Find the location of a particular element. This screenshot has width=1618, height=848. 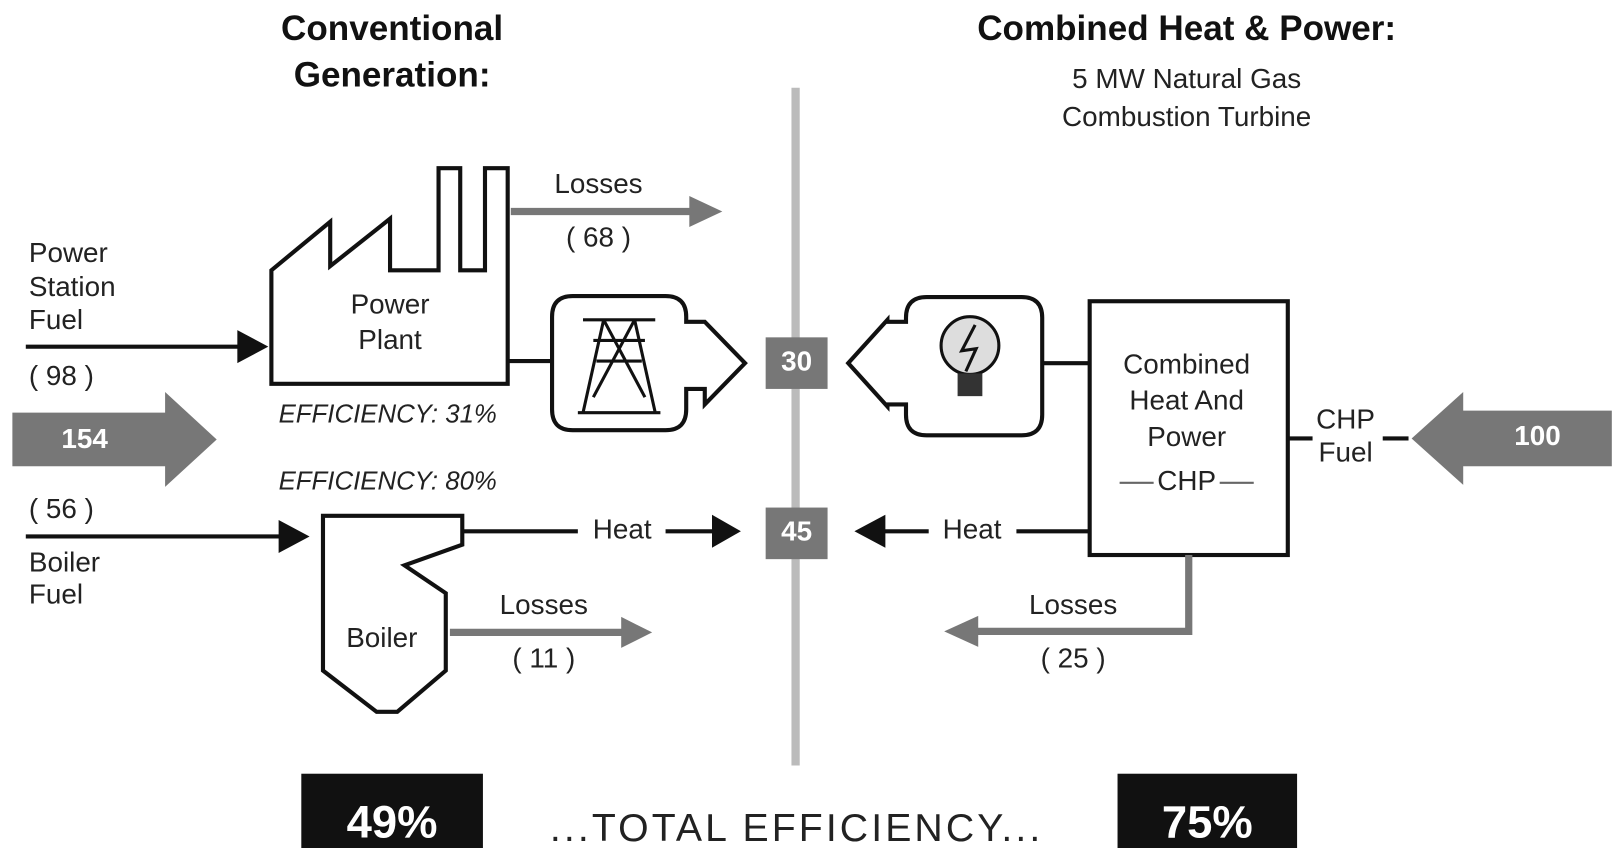

label: Plant is located at coordinates (390, 339).